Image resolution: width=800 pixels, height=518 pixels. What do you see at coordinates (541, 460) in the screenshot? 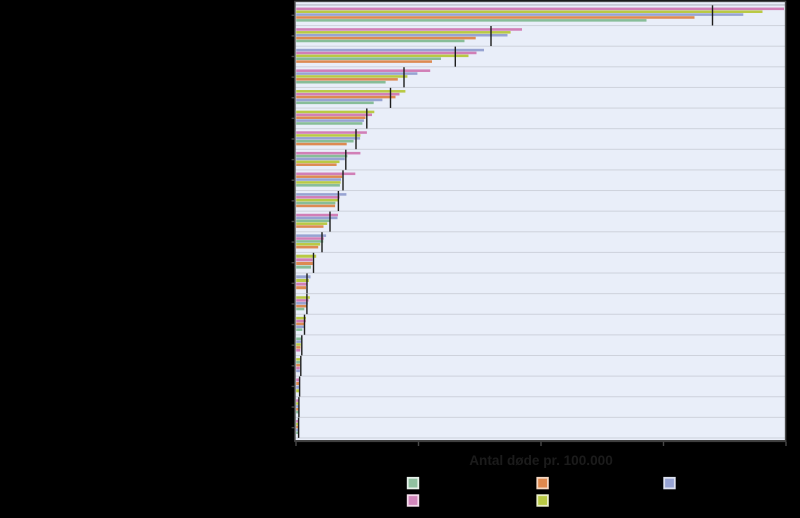
I see `svg-text: Antal døde pr. 100.000` at bounding box center [541, 460].